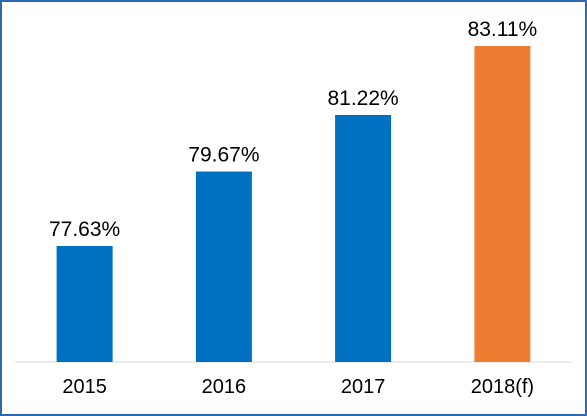 This screenshot has height=416, width=587. Describe the element at coordinates (84, 304) in the screenshot. I see `bar-2015` at that location.